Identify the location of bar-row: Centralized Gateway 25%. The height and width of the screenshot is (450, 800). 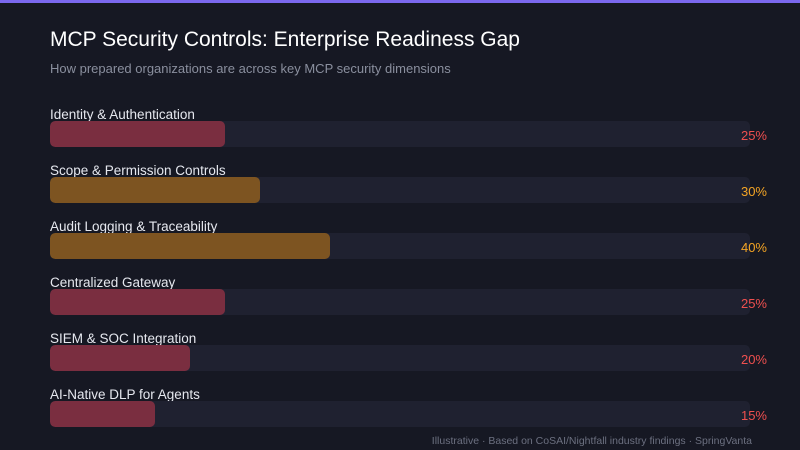
(410, 303).